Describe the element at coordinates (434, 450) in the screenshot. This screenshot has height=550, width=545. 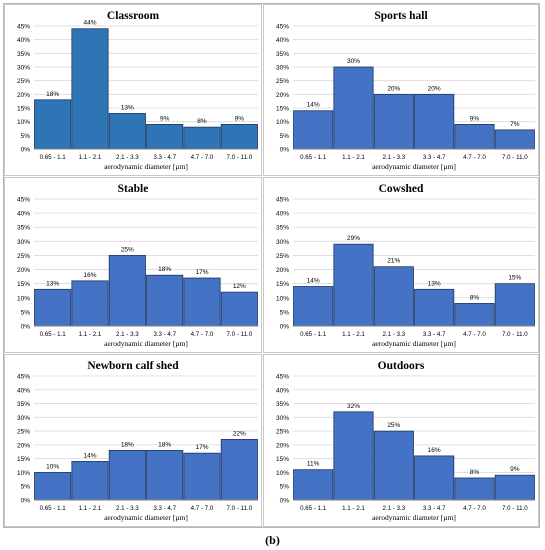
I see `data-label: 16%` at that location.